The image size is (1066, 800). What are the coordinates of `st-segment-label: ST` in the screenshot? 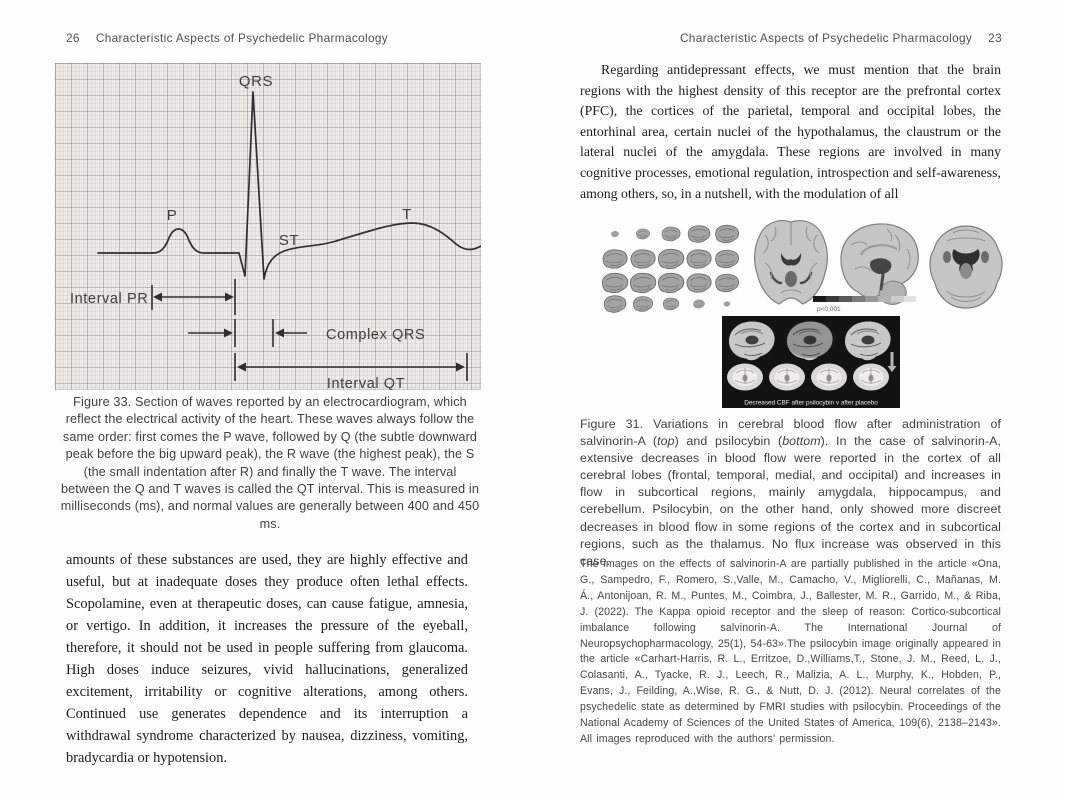 It's located at (289, 240).